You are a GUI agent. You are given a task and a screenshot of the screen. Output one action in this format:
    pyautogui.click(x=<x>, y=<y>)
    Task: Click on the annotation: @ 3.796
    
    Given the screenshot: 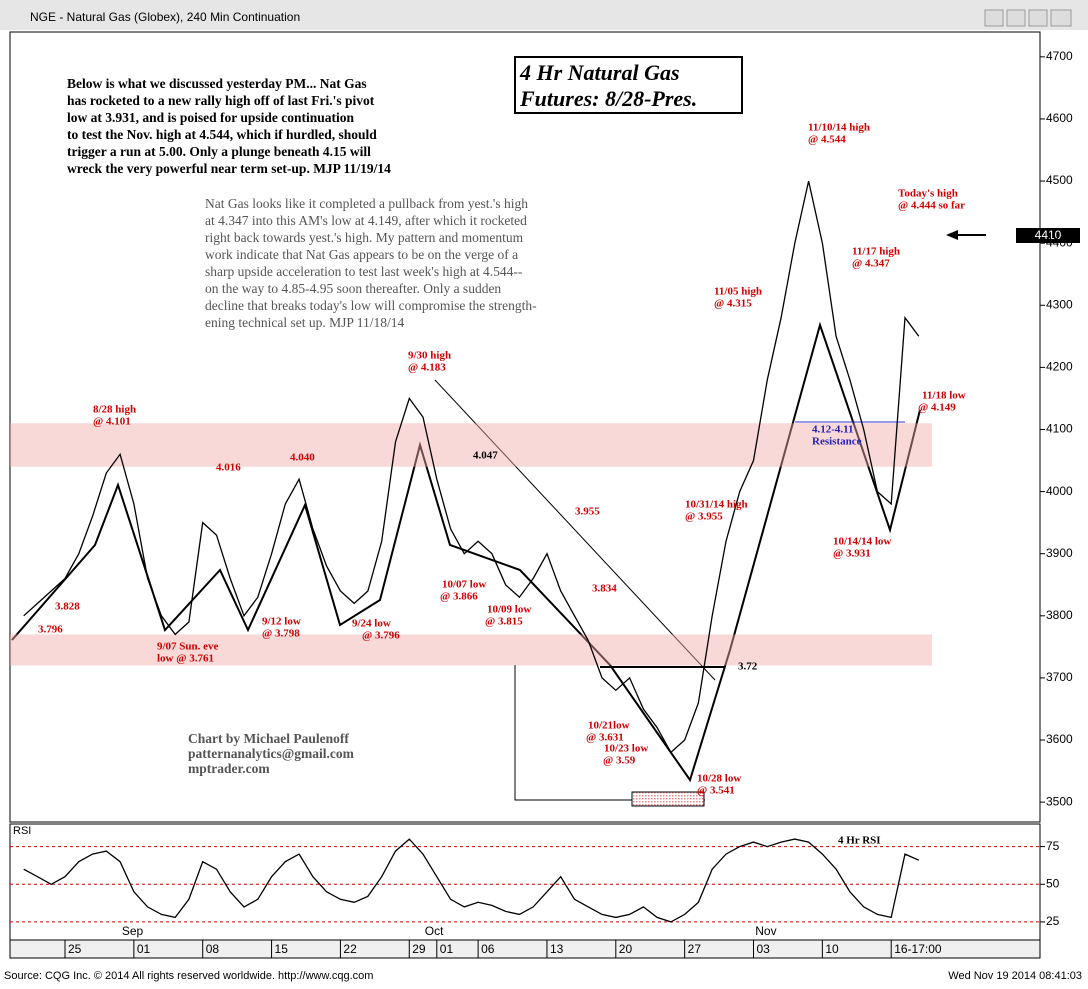 What is the action you would take?
    pyautogui.click(x=381, y=636)
    